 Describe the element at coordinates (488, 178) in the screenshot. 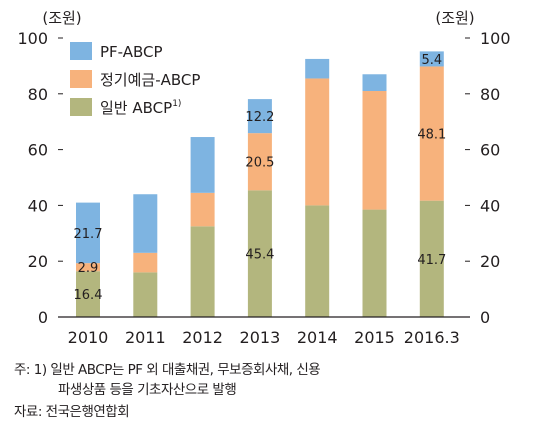

I see `y-axis-right: 0 20 40 60 80 100` at that location.